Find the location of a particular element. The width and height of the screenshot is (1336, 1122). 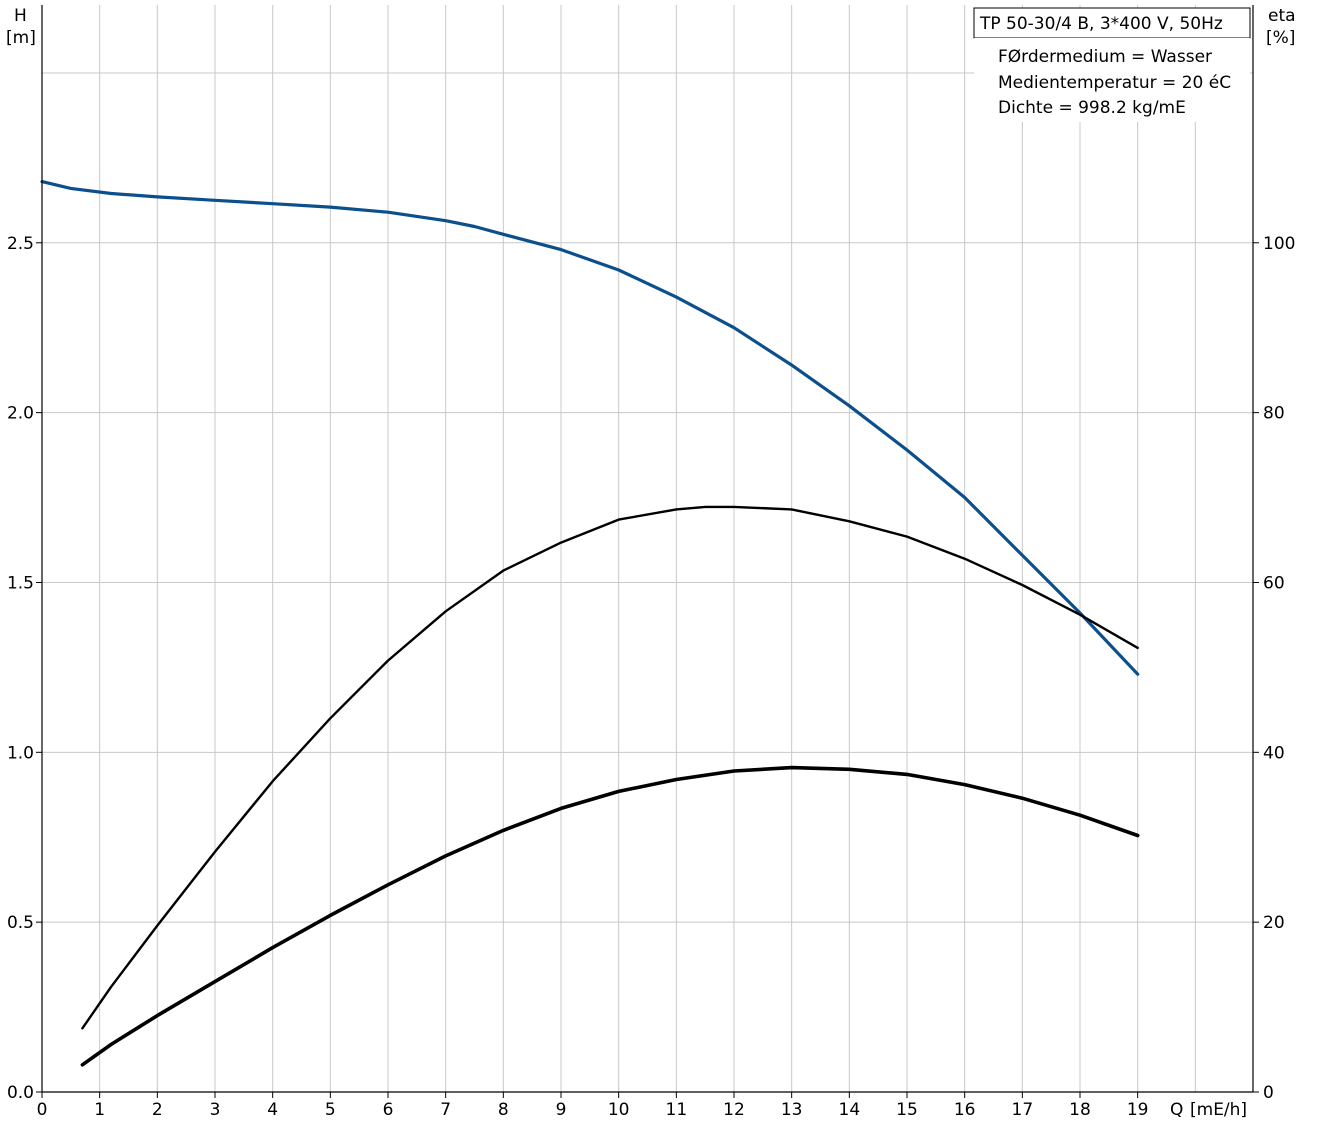

y2-tick-label: 100 is located at coordinates (1279, 244).